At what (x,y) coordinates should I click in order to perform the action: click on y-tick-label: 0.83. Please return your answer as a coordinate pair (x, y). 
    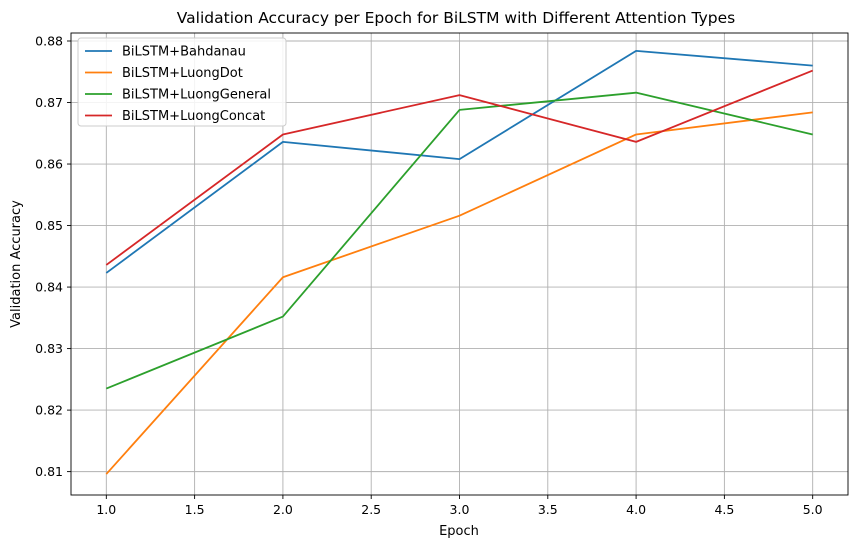
    Looking at the image, I should click on (49, 348).